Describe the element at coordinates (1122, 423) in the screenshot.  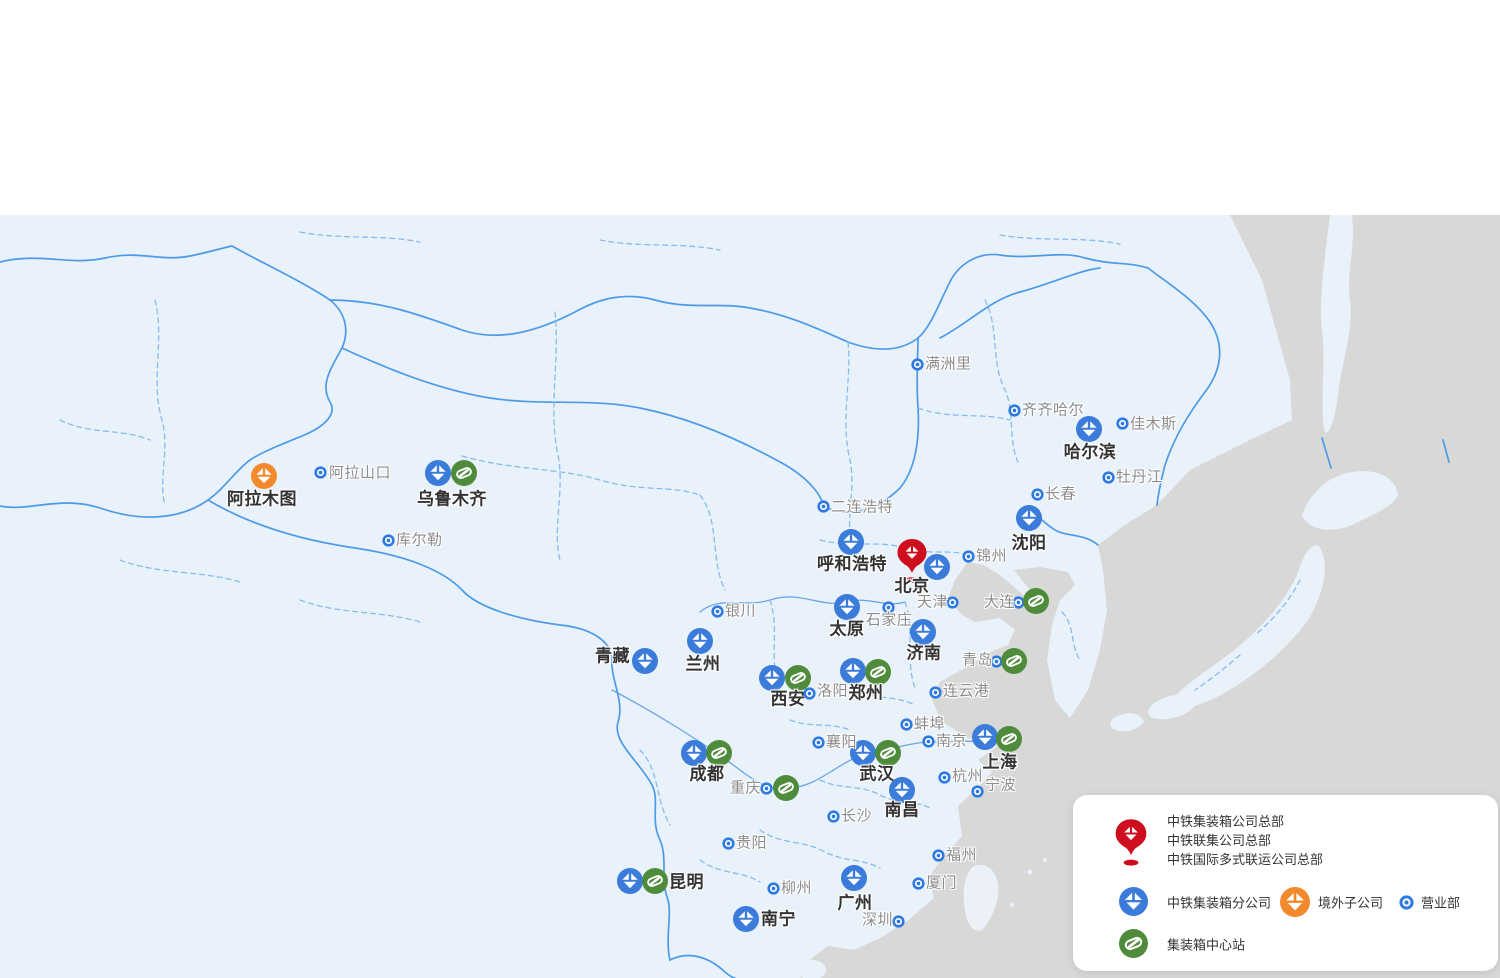
I see `jiamusi-dot-icon` at that location.